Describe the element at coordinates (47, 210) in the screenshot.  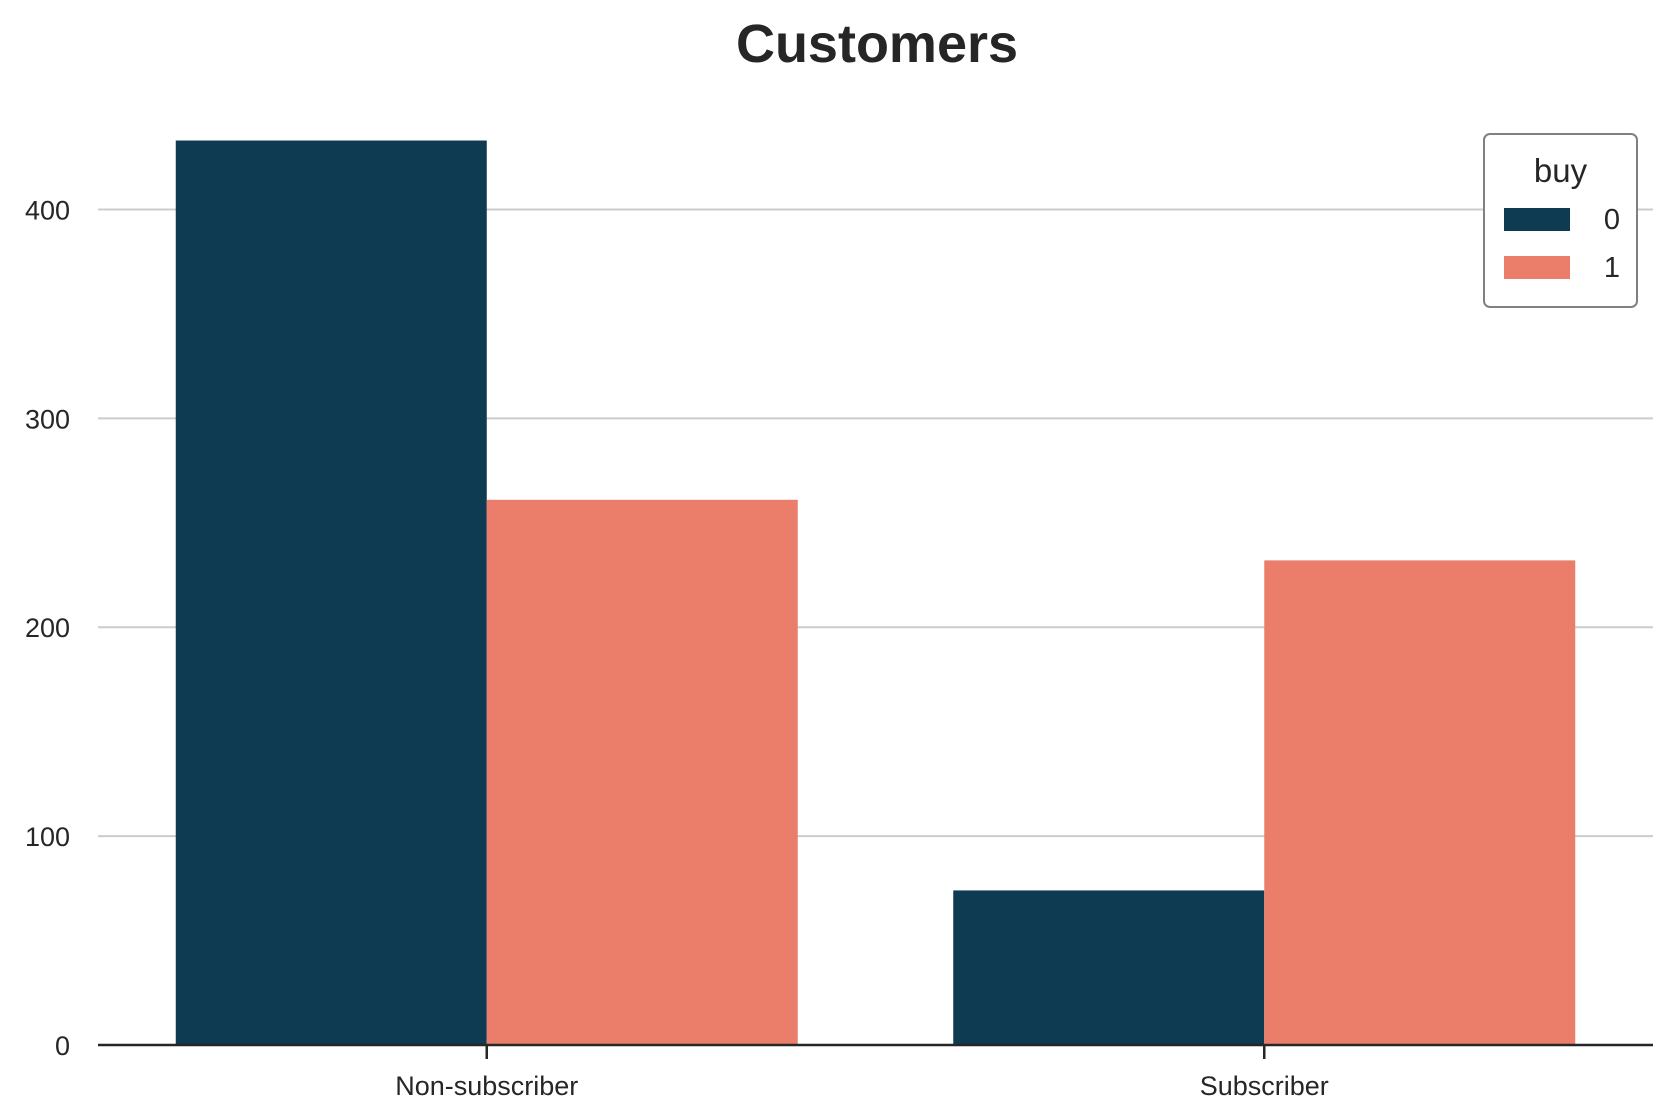
I see `y-tick-label: 400` at that location.